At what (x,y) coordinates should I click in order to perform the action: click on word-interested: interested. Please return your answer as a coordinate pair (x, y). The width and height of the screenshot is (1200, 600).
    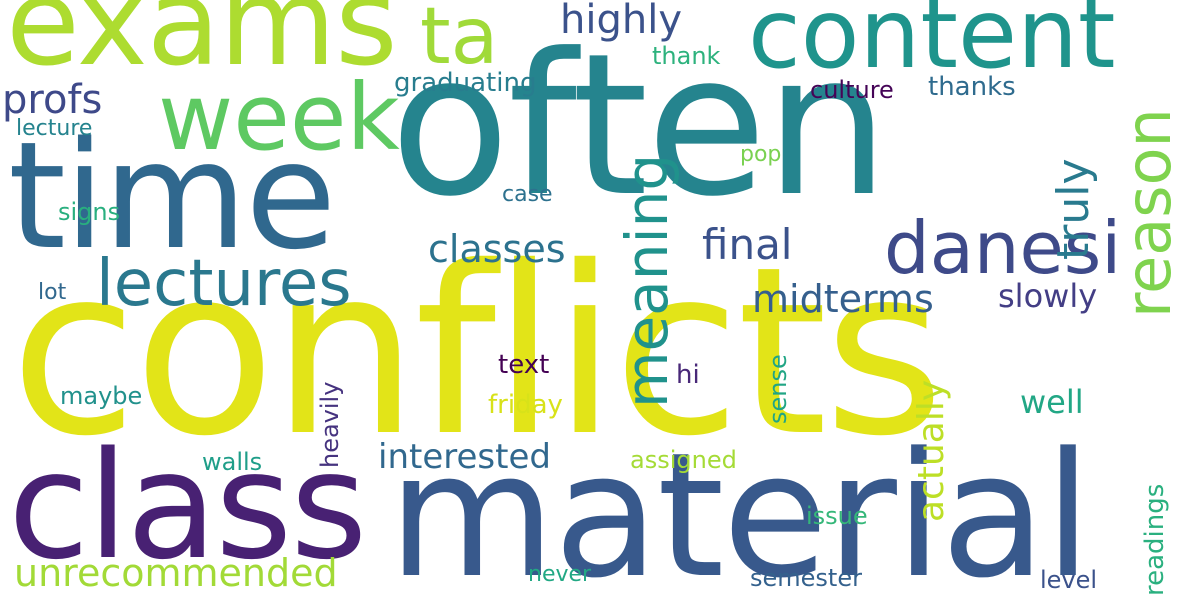
    Looking at the image, I should click on (464, 457).